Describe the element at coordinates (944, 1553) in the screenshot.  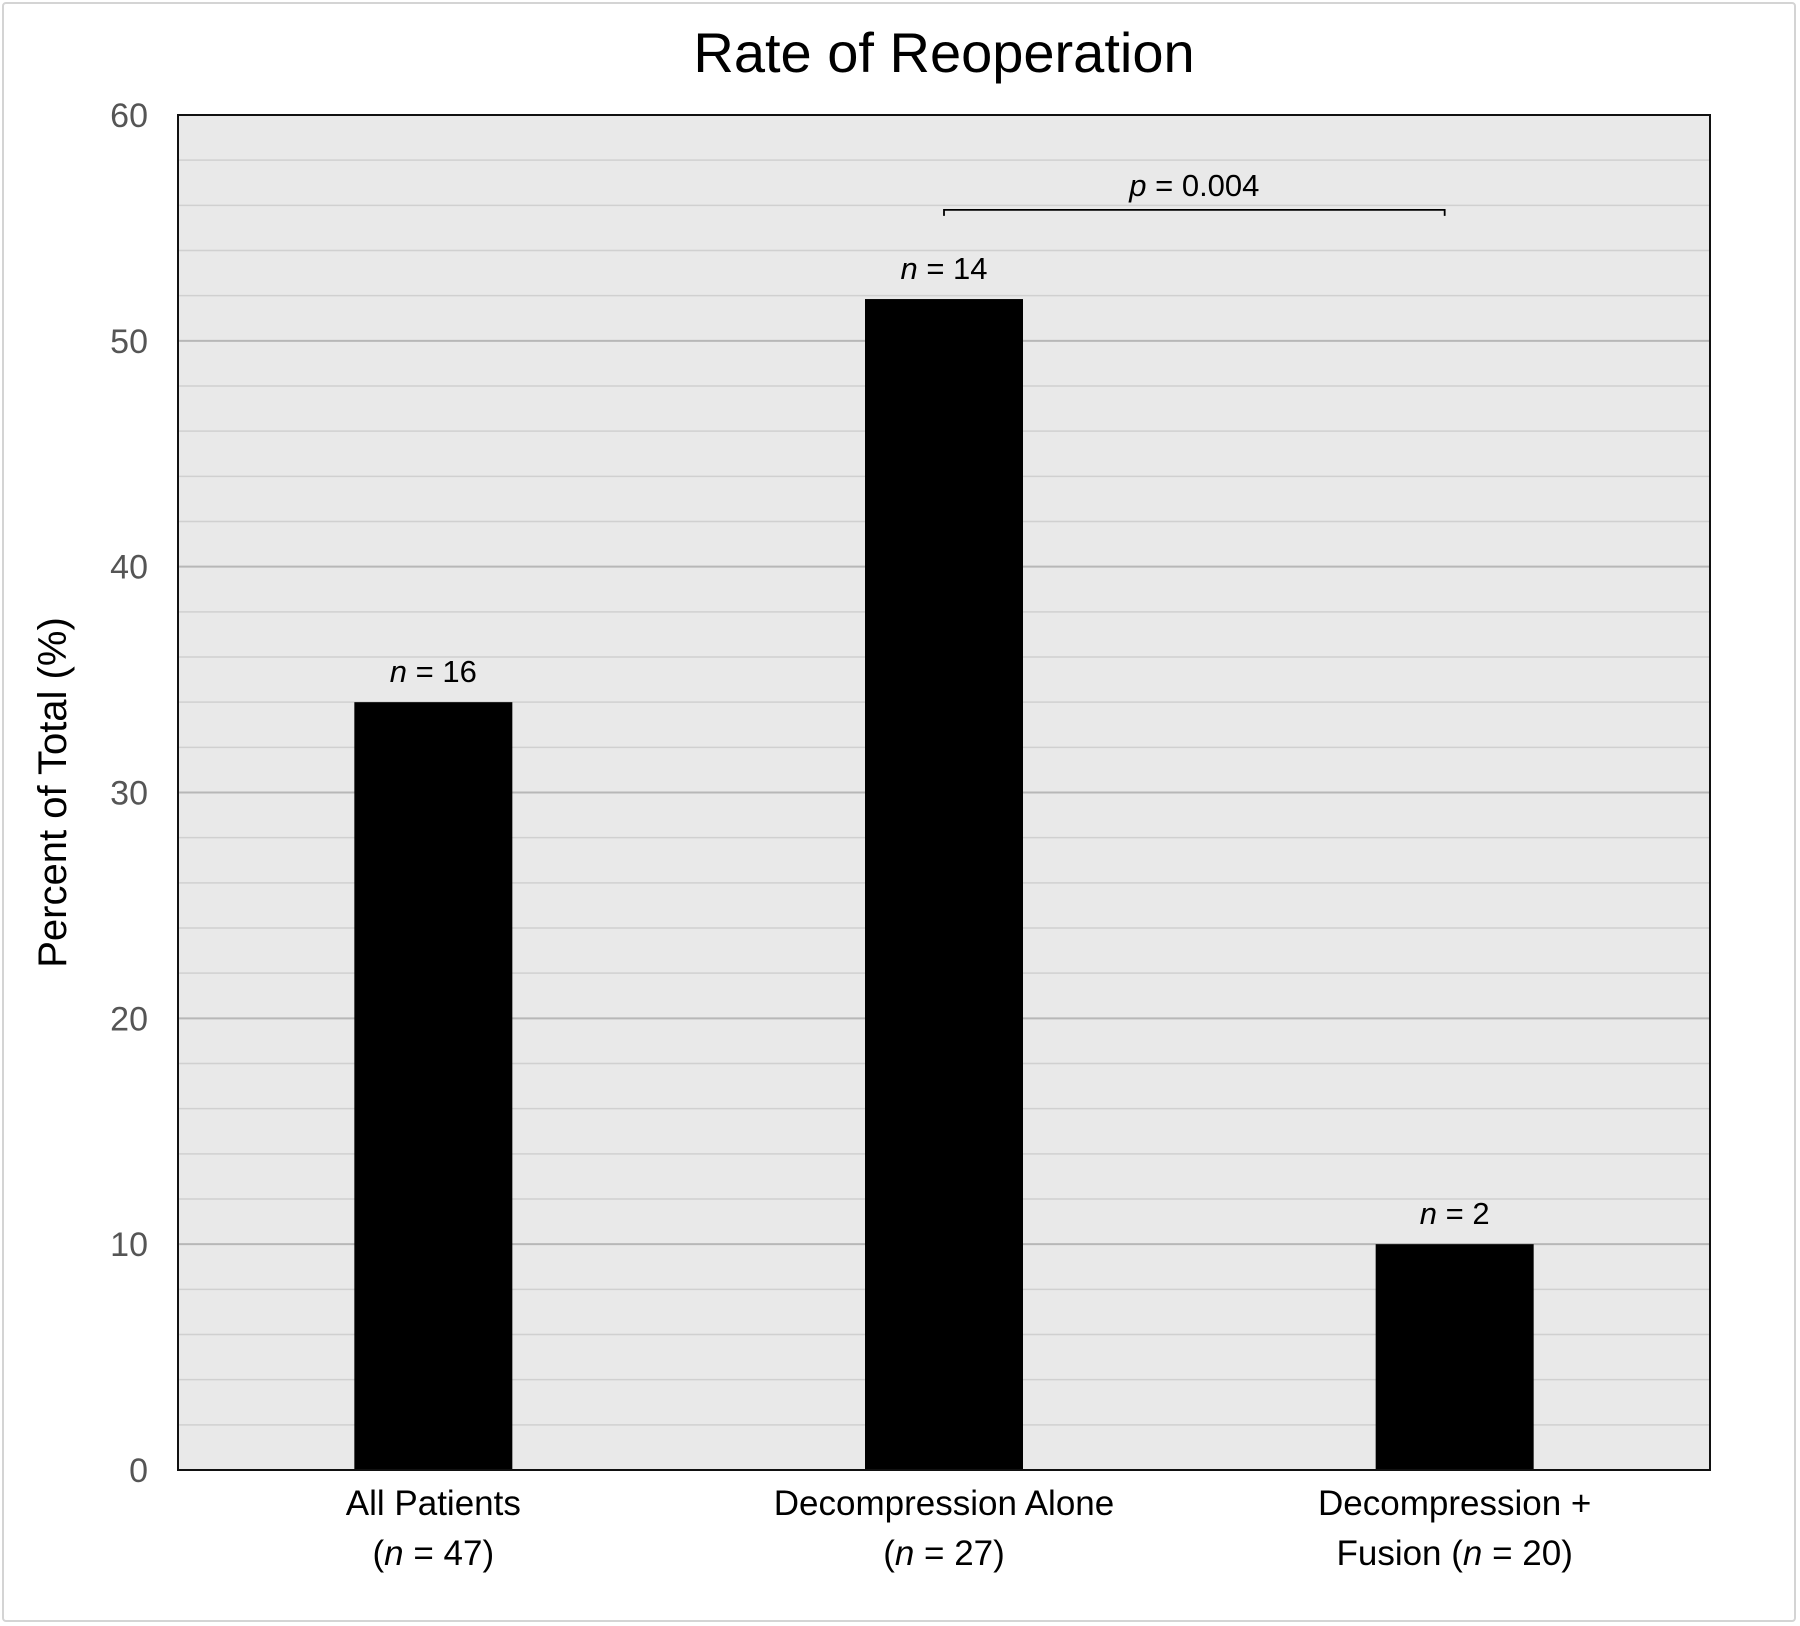
I see `x-tick-sublabel-2: (n = 27)` at that location.